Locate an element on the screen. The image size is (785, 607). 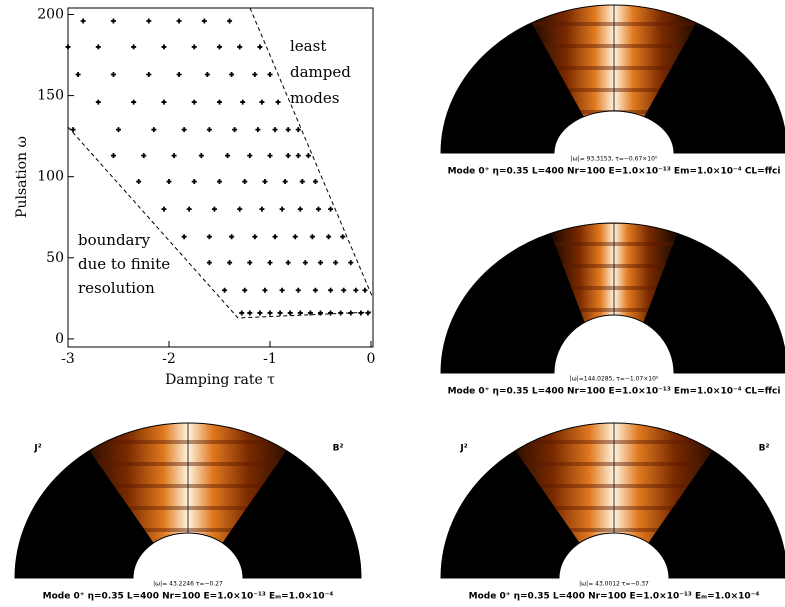
panel-info: |ω|= 93.3153, τ=−0.67×10⁰ is located at coordinates (614, 159).